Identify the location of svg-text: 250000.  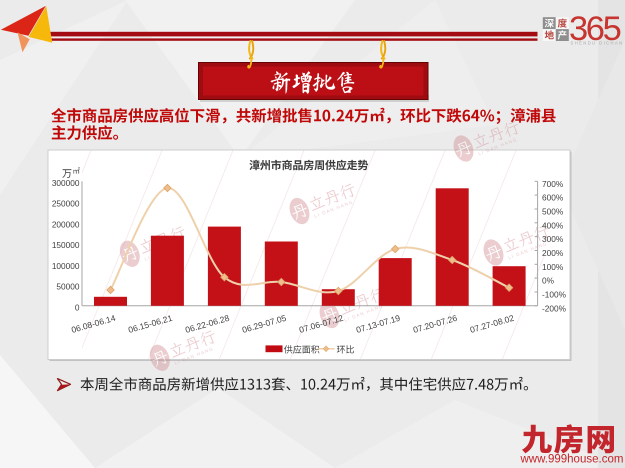
(66, 204).